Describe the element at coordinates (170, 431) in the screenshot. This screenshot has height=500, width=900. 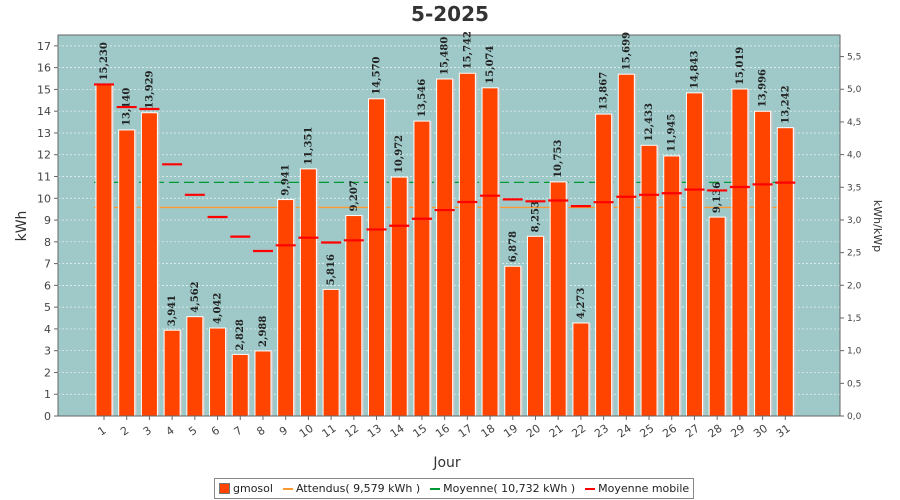
I see `x-tick-label: 4` at that location.